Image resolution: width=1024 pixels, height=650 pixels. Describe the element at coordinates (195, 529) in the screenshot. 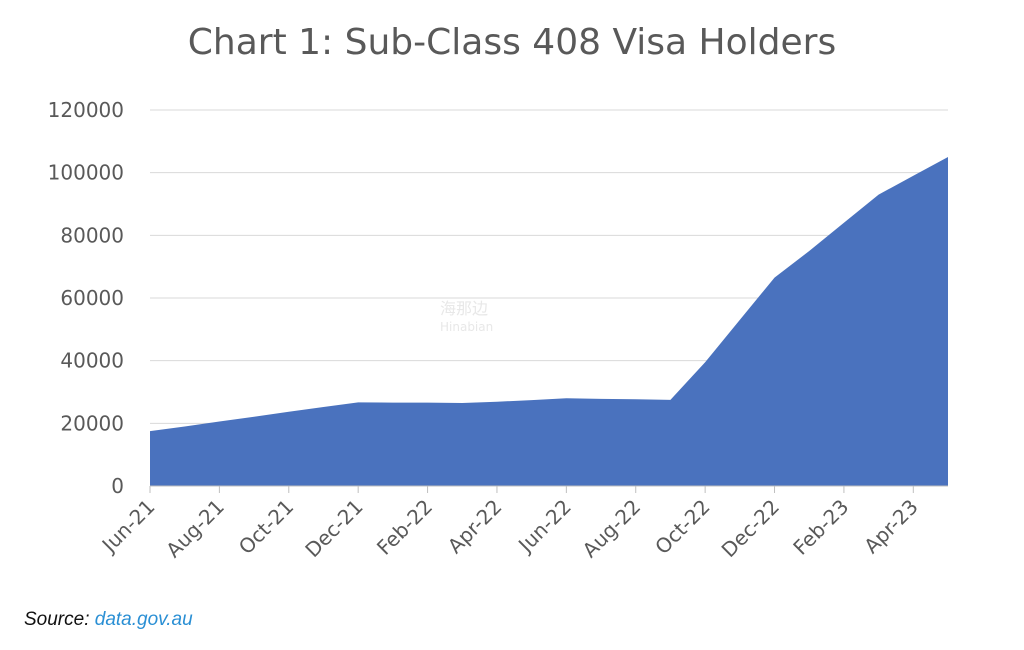

I see `x-tick-label: Aug-21` at that location.